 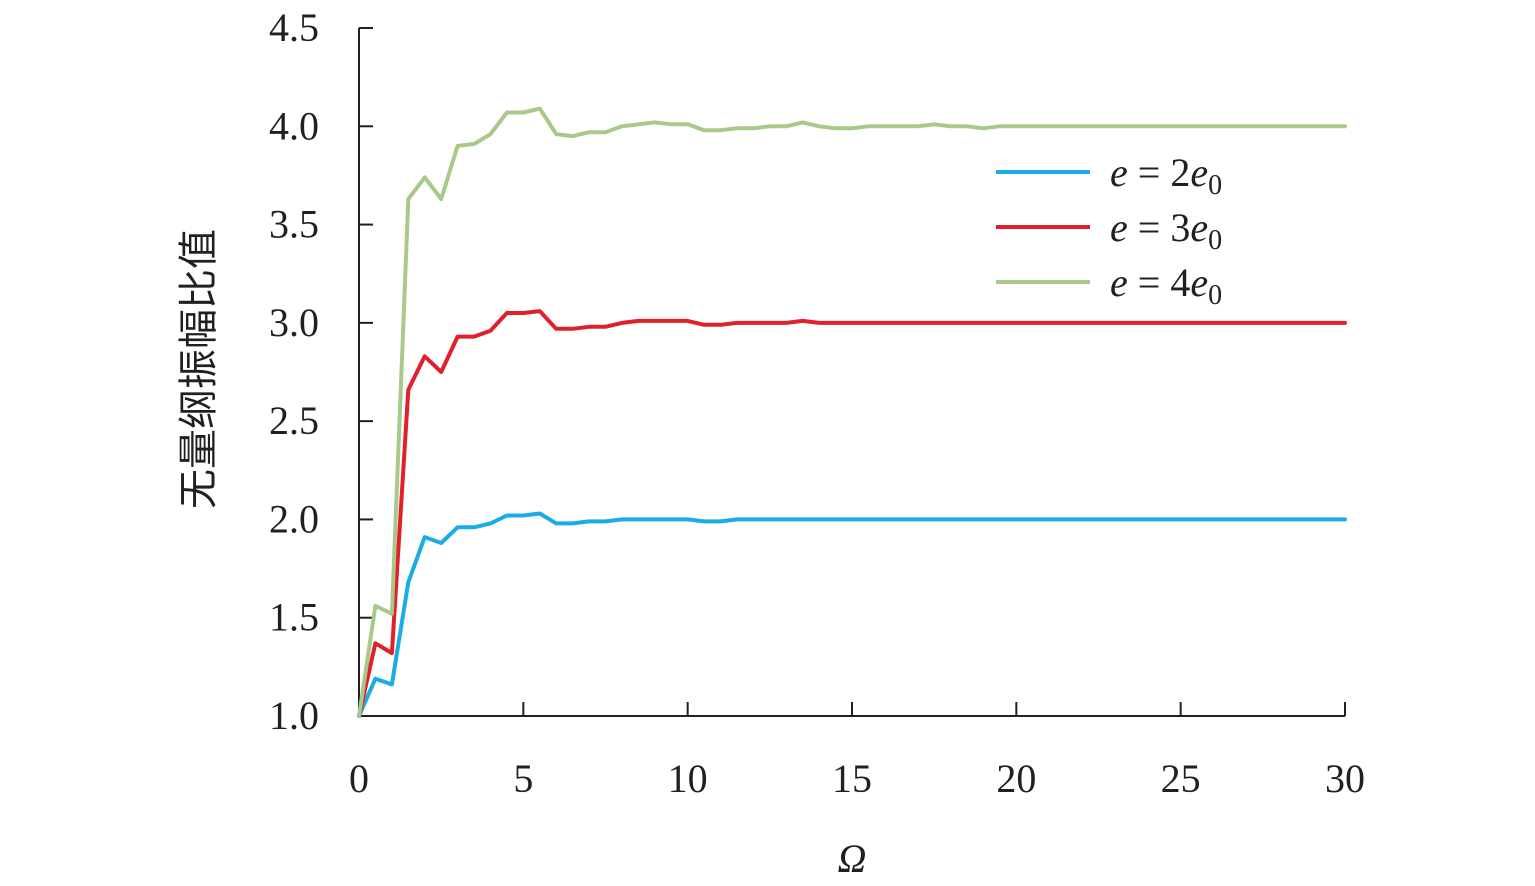 What do you see at coordinates (523, 778) in the screenshot?
I see `x-tick-label: 5` at bounding box center [523, 778].